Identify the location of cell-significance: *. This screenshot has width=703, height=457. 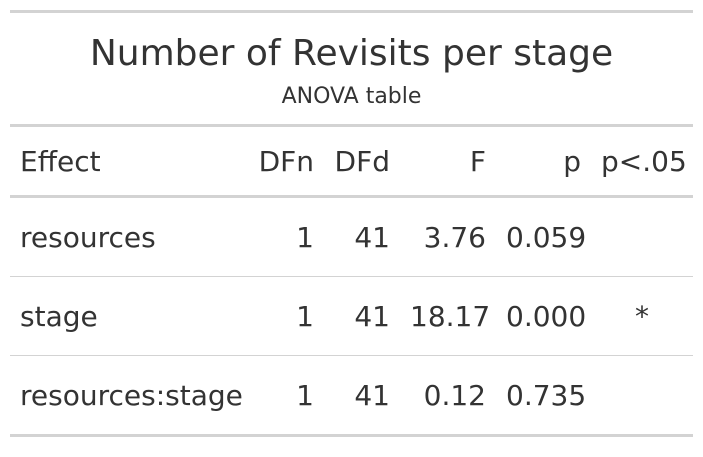
(642, 316).